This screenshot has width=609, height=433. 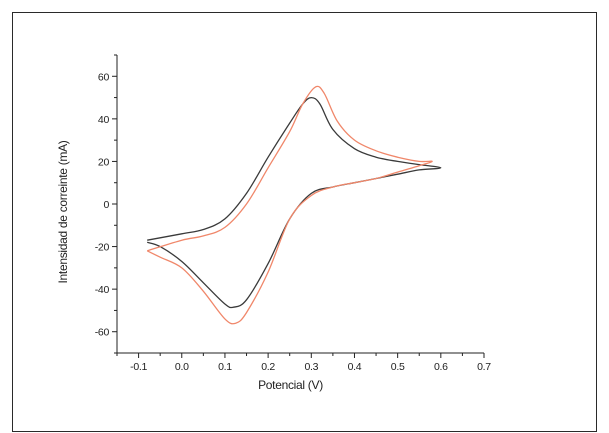 What do you see at coordinates (63, 211) in the screenshot?
I see `y-axis-label: Intensidad de correinte (mA)` at bounding box center [63, 211].